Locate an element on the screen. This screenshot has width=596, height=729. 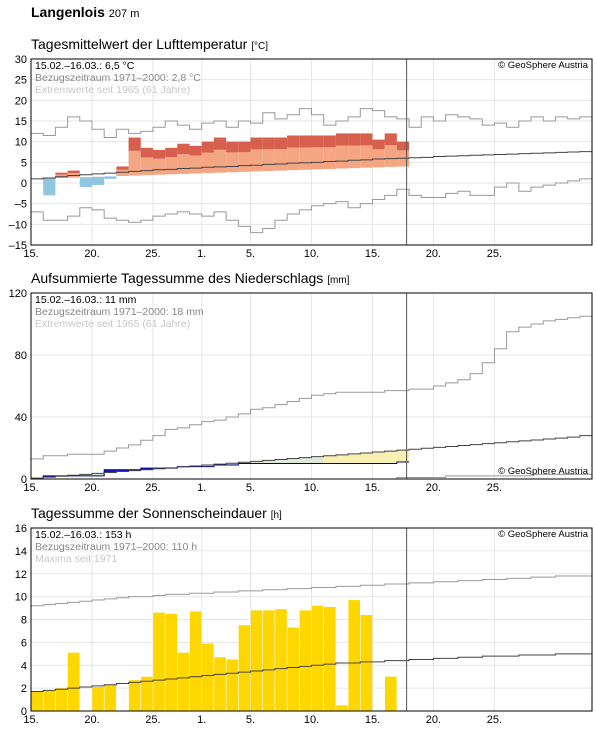
y-tick-label: 4 is located at coordinates (24, 666).